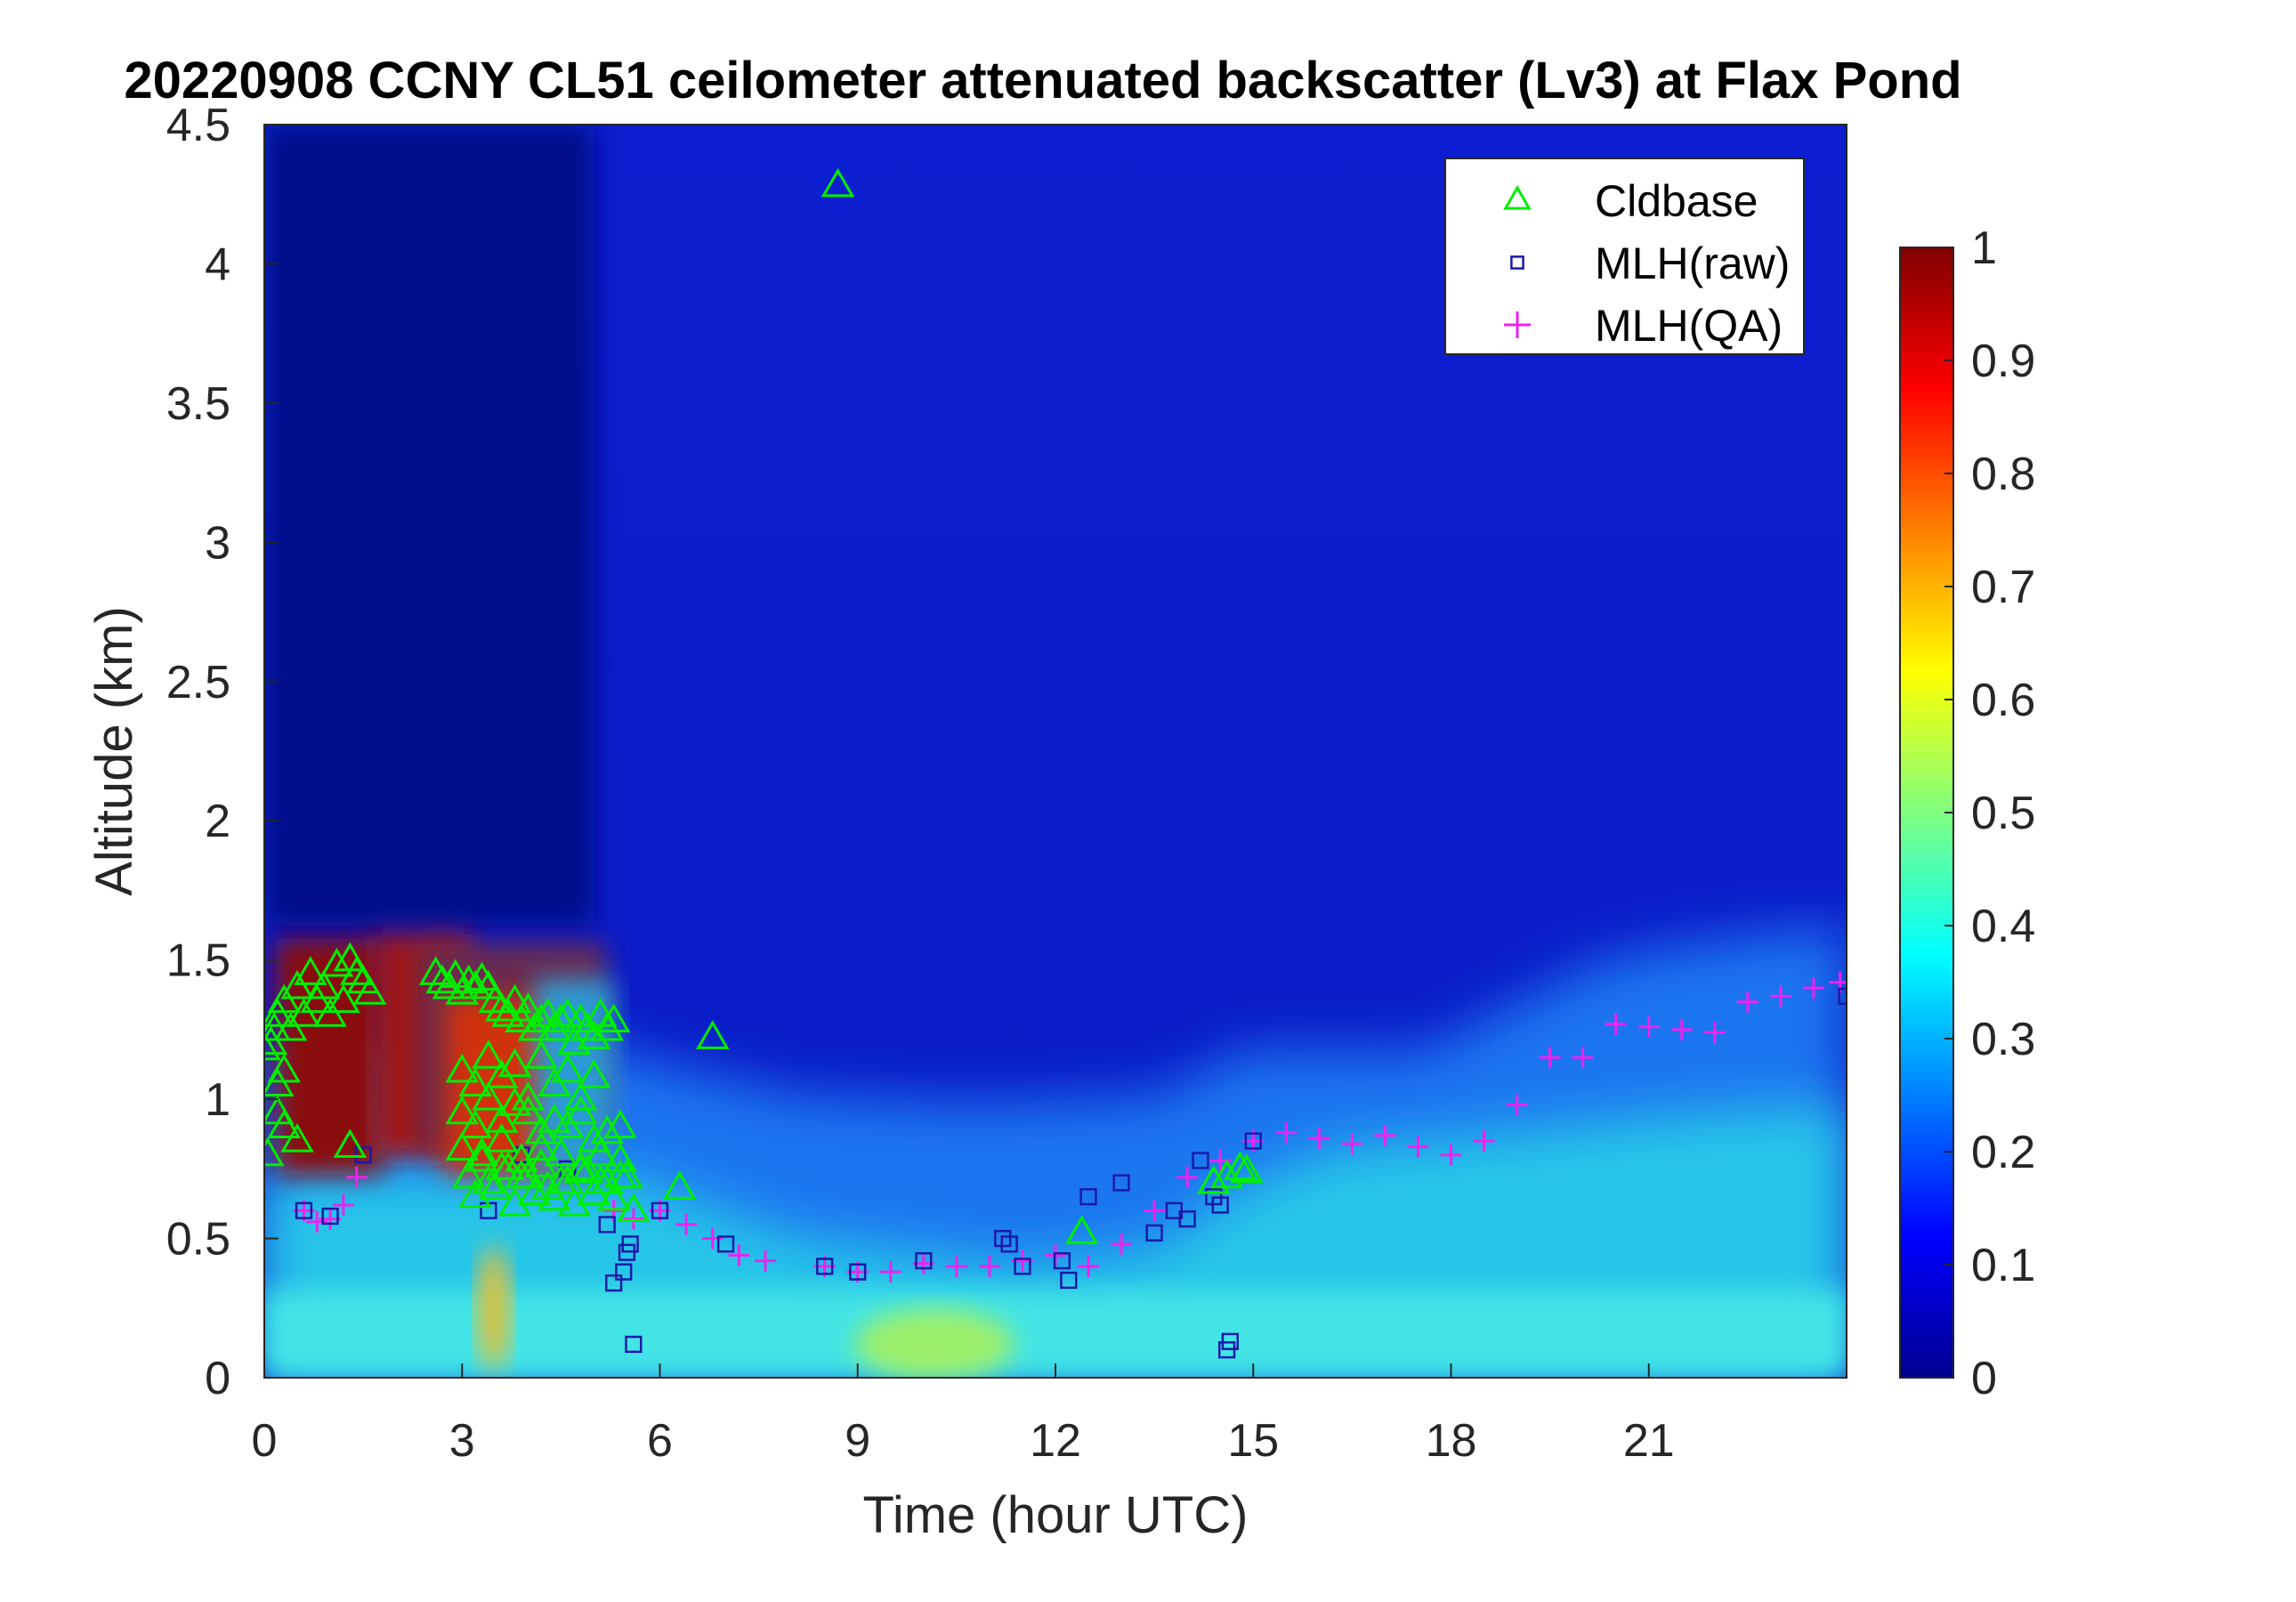 The height and width of the screenshot is (1602, 2296). Describe the element at coordinates (1689, 326) in the screenshot. I see `legend-label: MLH(QA)` at that location.